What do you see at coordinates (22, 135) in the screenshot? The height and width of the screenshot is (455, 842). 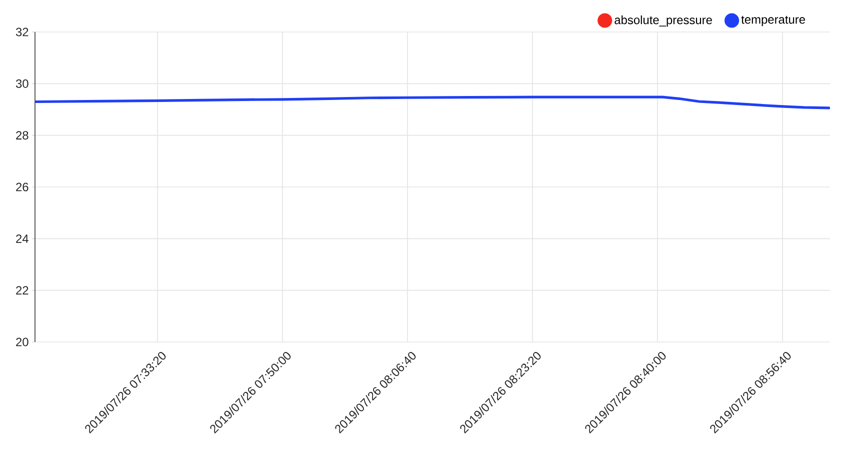 I see `y-tick-label: 28` at bounding box center [22, 135].